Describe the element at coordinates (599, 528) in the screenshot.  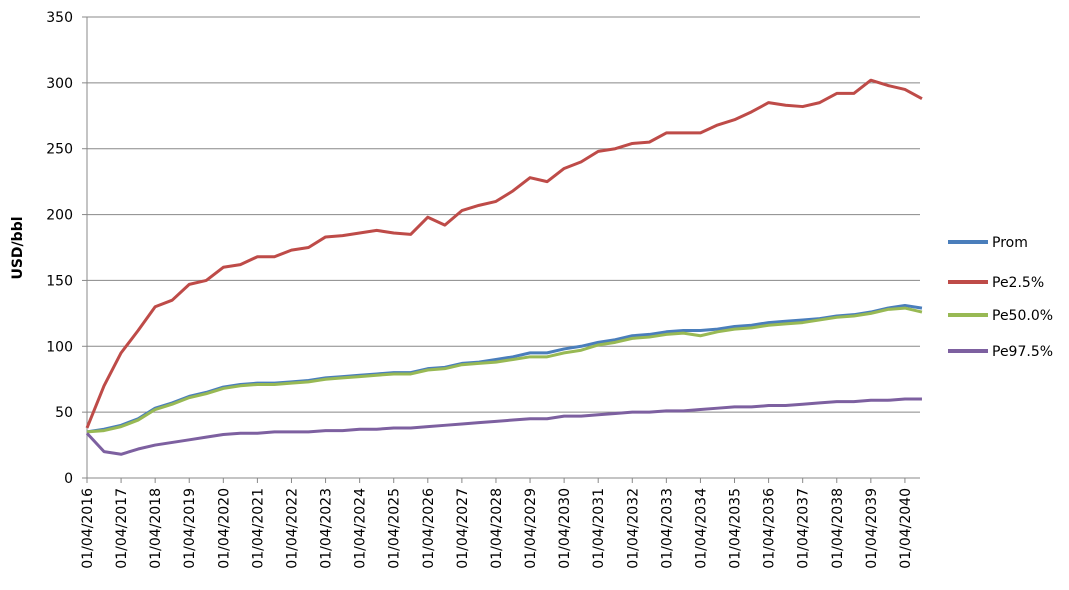
I see `x-tick-label: 01/04/2031` at that location.